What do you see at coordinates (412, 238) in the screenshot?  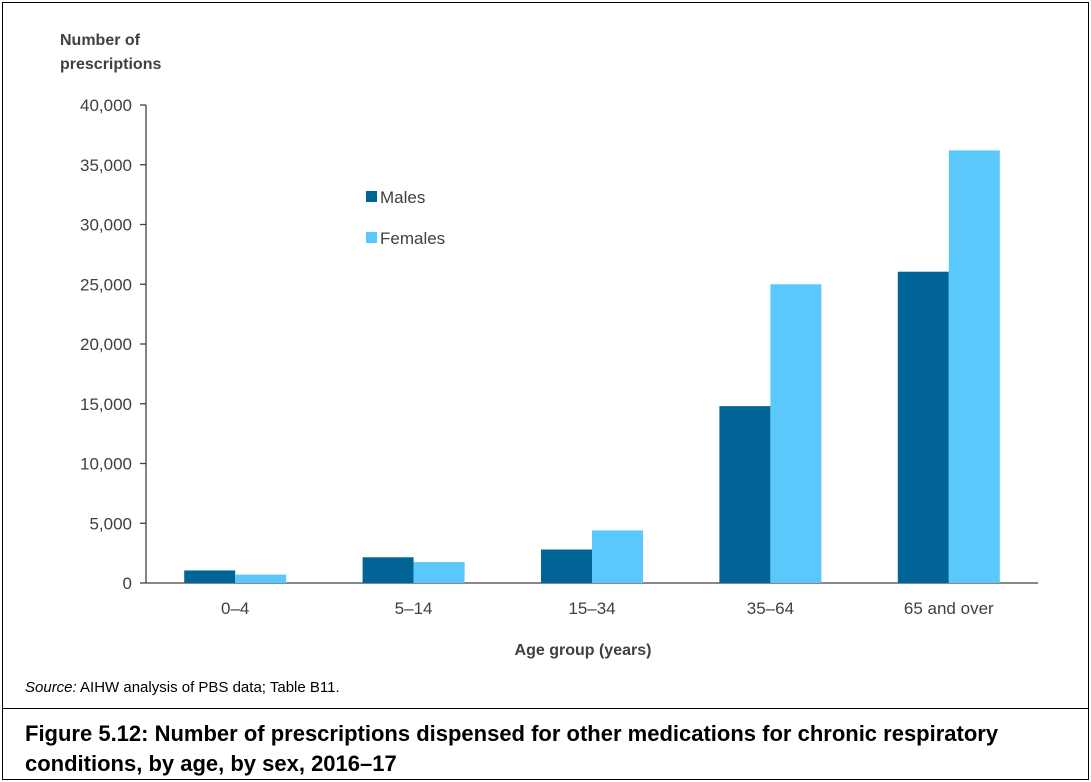 I see `legend-label: Females` at bounding box center [412, 238].